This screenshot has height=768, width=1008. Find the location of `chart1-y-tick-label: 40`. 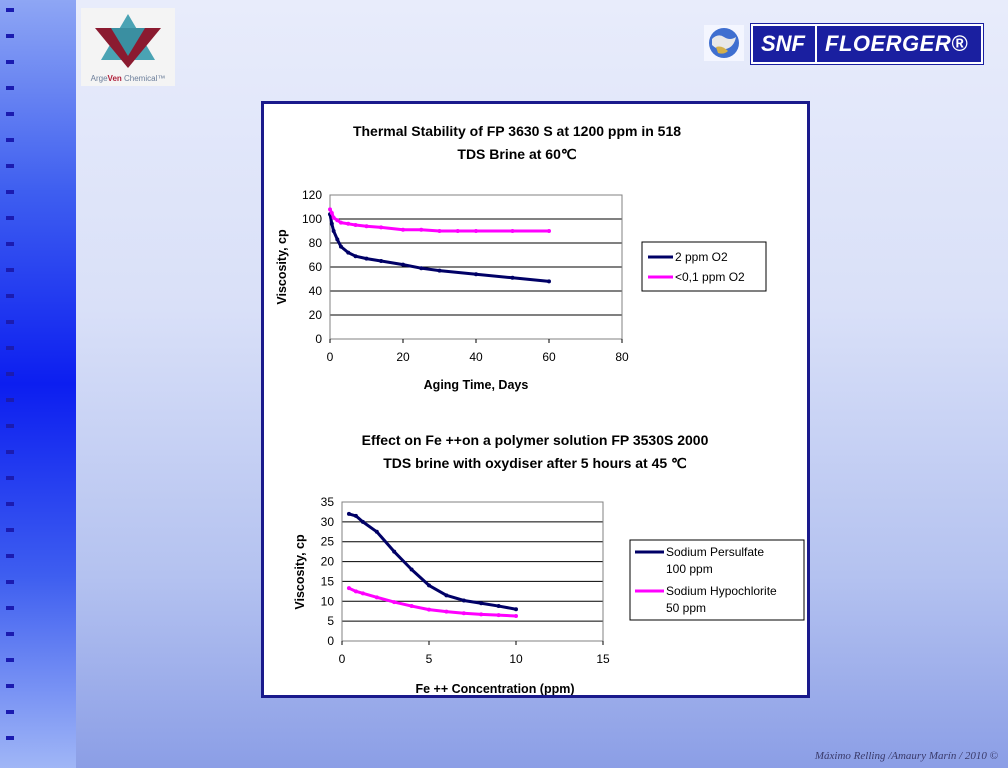

chart1-y-tick-label: 40 is located at coordinates (316, 291).